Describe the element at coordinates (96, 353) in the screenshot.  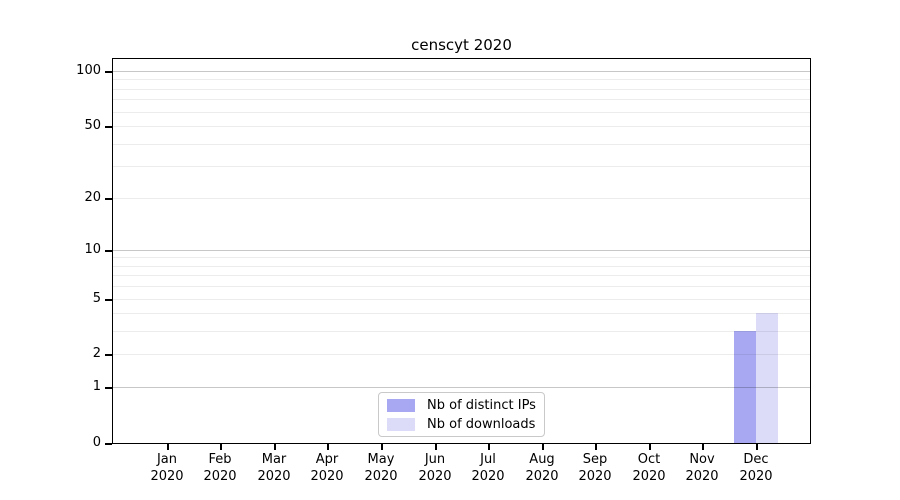
I see `y-tick-label: 2` at that location.